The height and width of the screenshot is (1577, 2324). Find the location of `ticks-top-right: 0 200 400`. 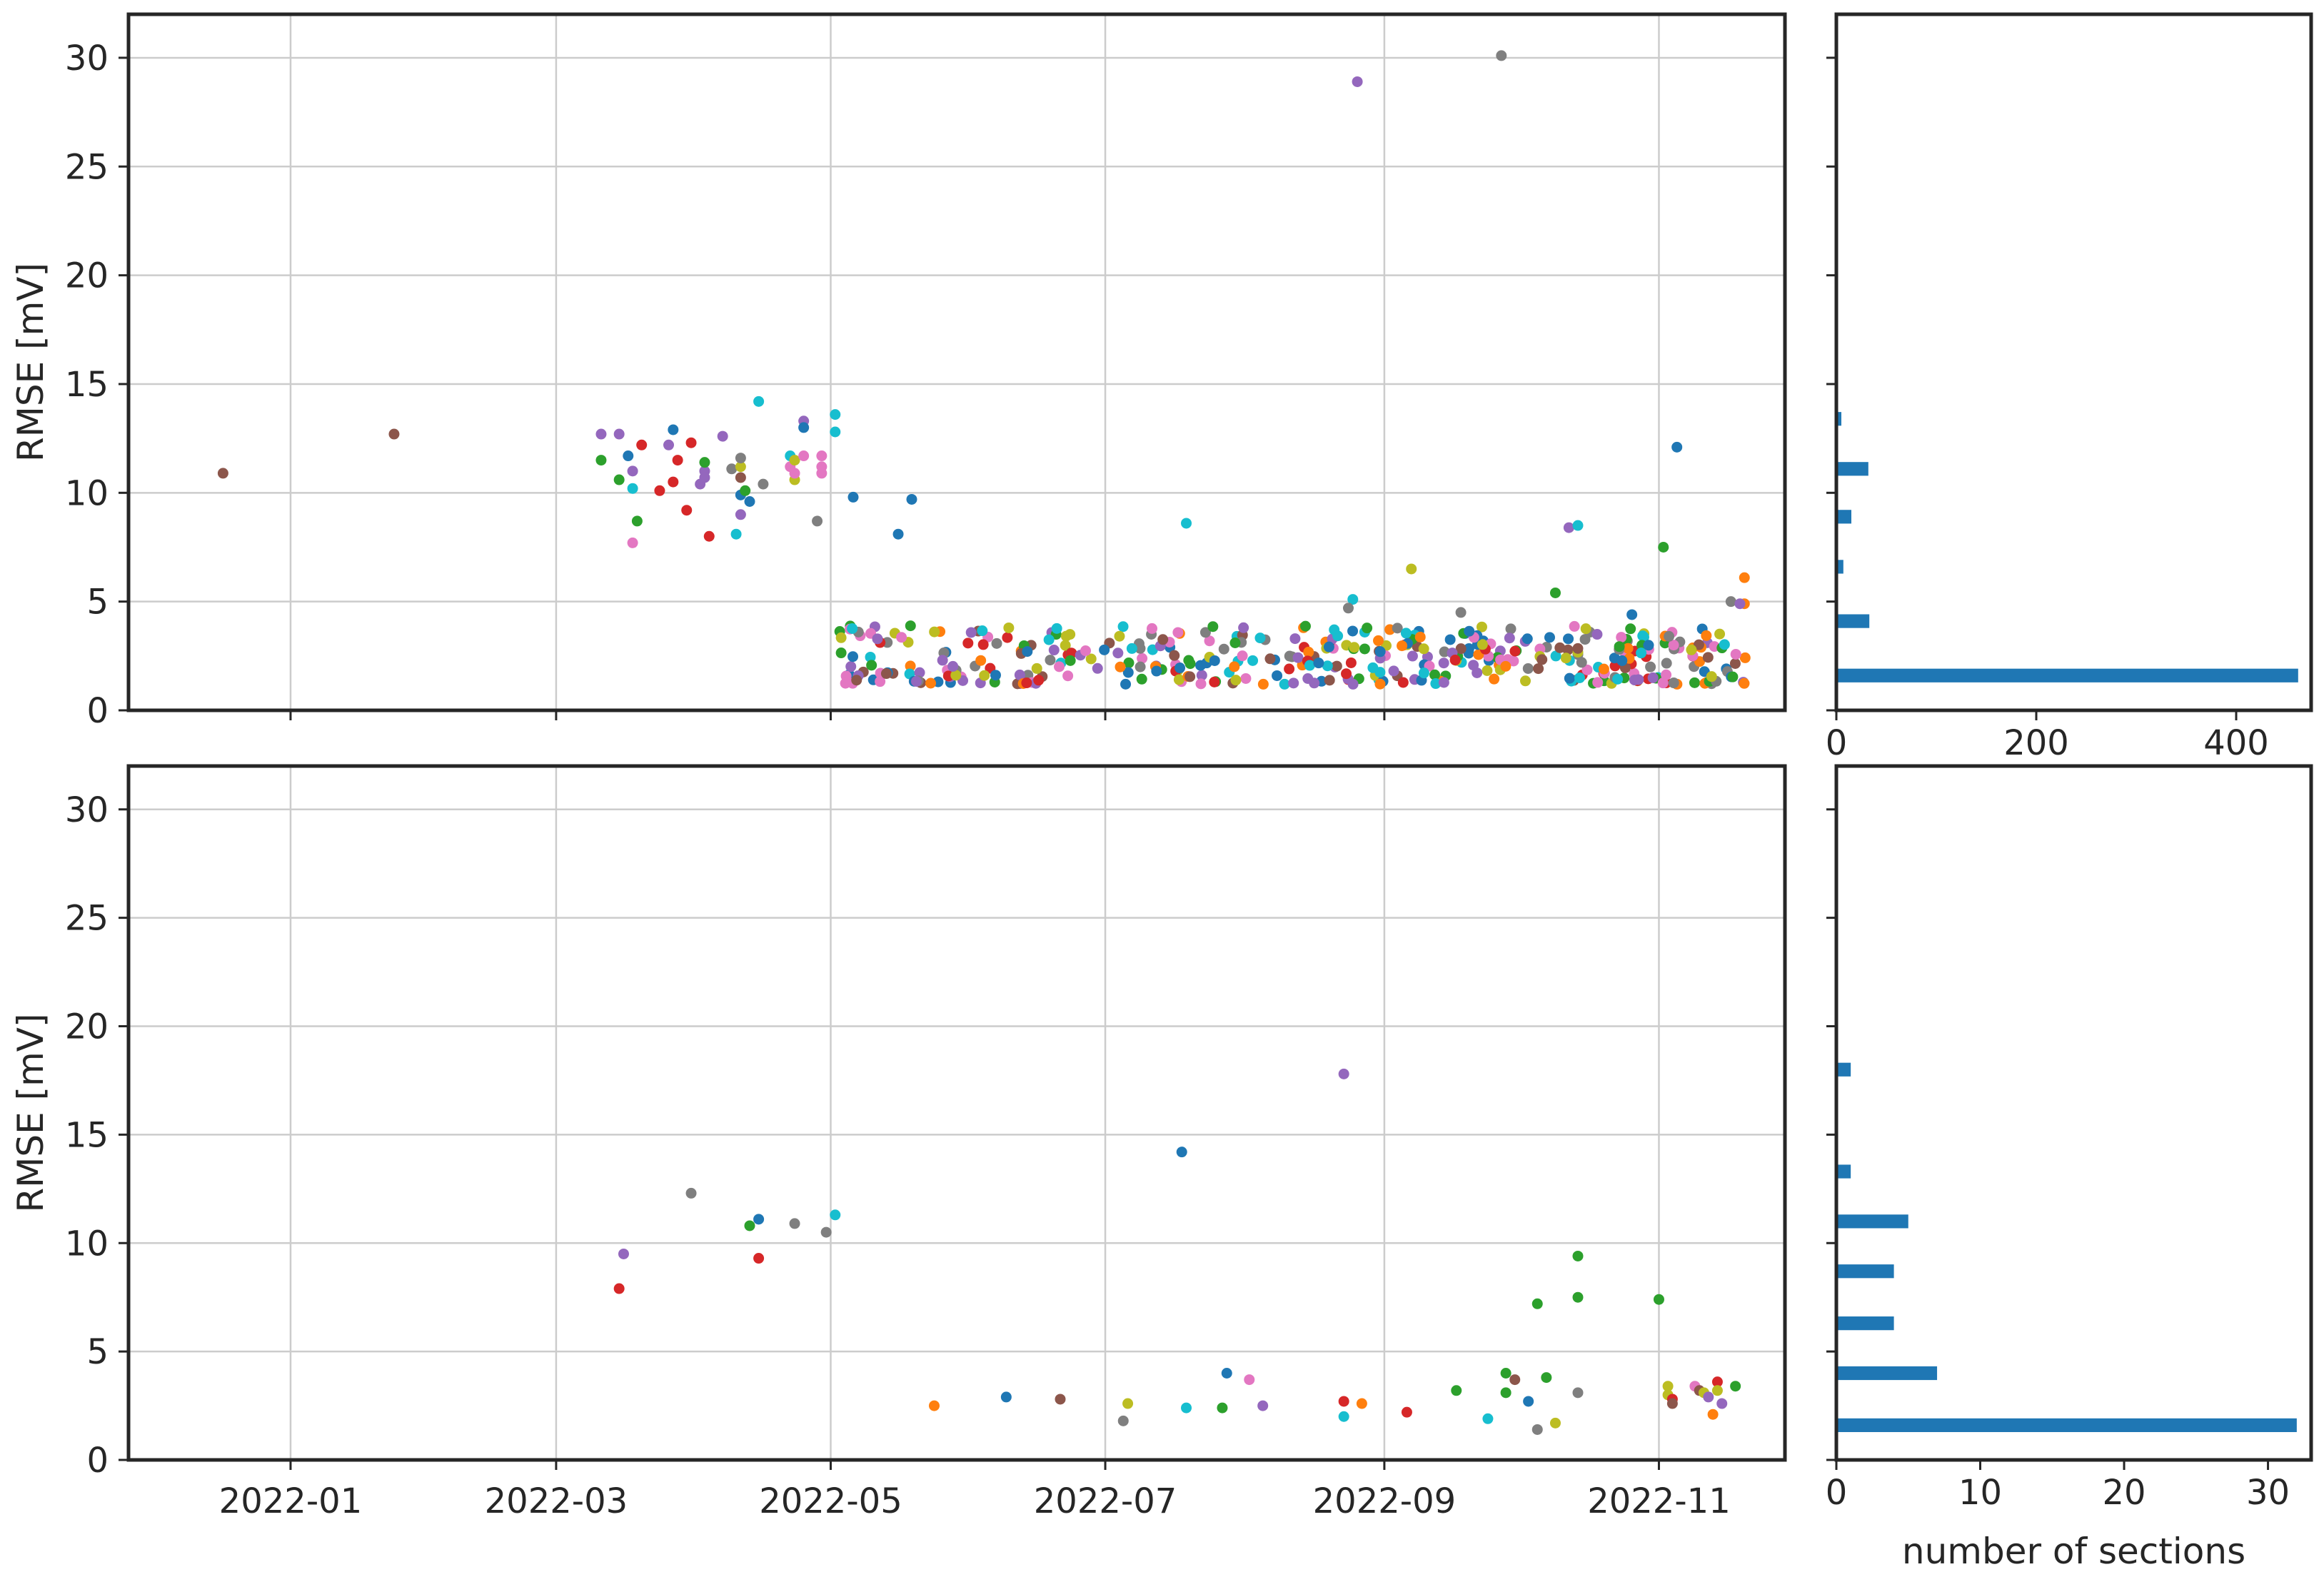

ticks-top-right: 0 200 400 is located at coordinates (2047, 410).